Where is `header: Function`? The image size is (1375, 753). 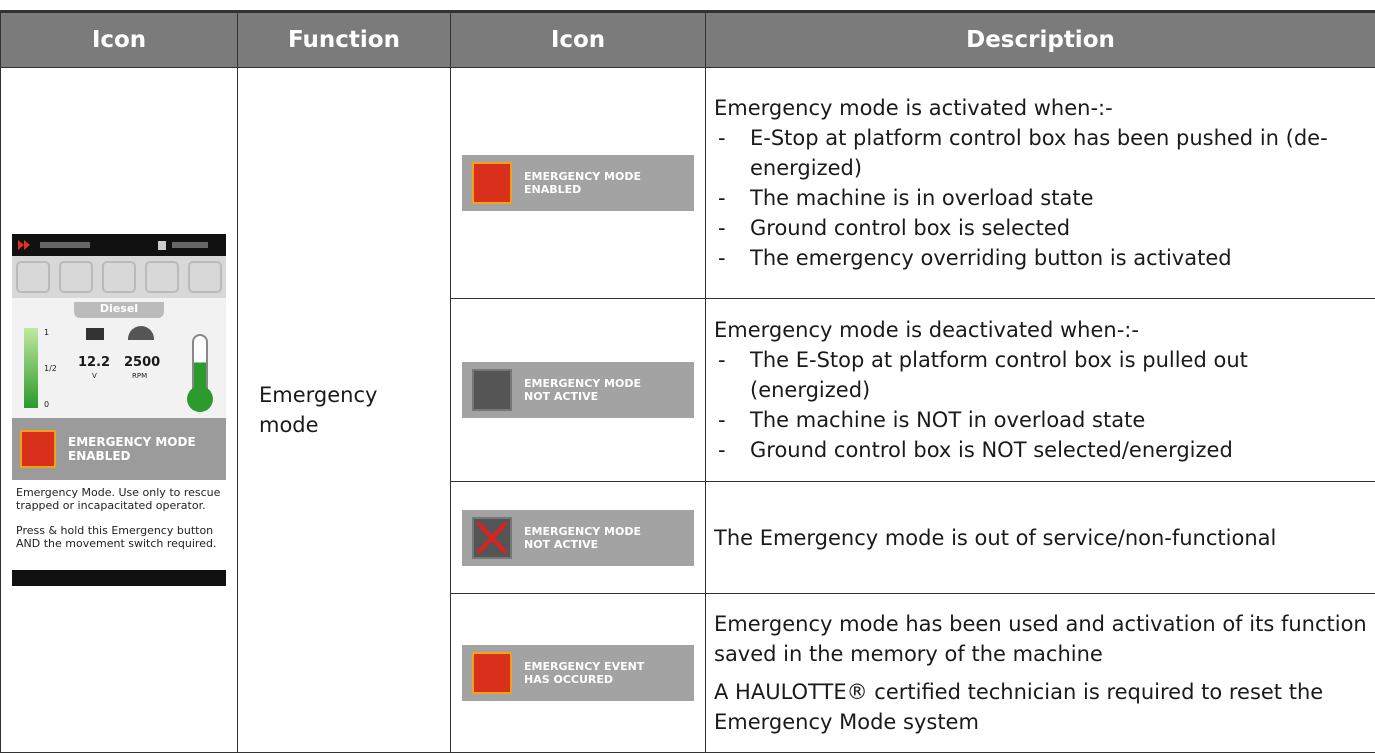
header: Function is located at coordinates (344, 40).